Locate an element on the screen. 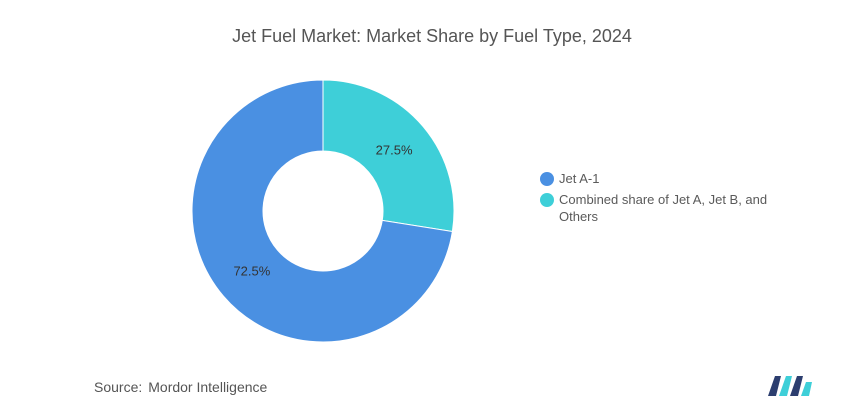 The width and height of the screenshot is (864, 405). mordor-intelligence-logo-icon is located at coordinates (790, 386).